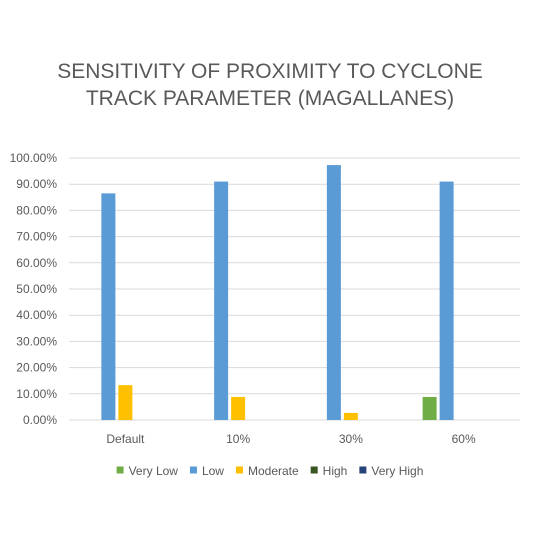  Describe the element at coordinates (464, 439) in the screenshot. I see `x-tick-label: 60%` at that location.